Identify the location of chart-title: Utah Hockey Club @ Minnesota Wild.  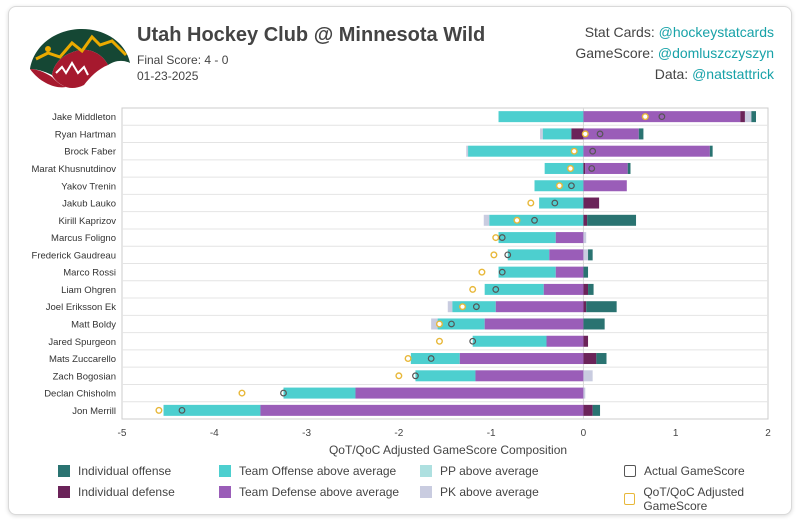
(311, 35).